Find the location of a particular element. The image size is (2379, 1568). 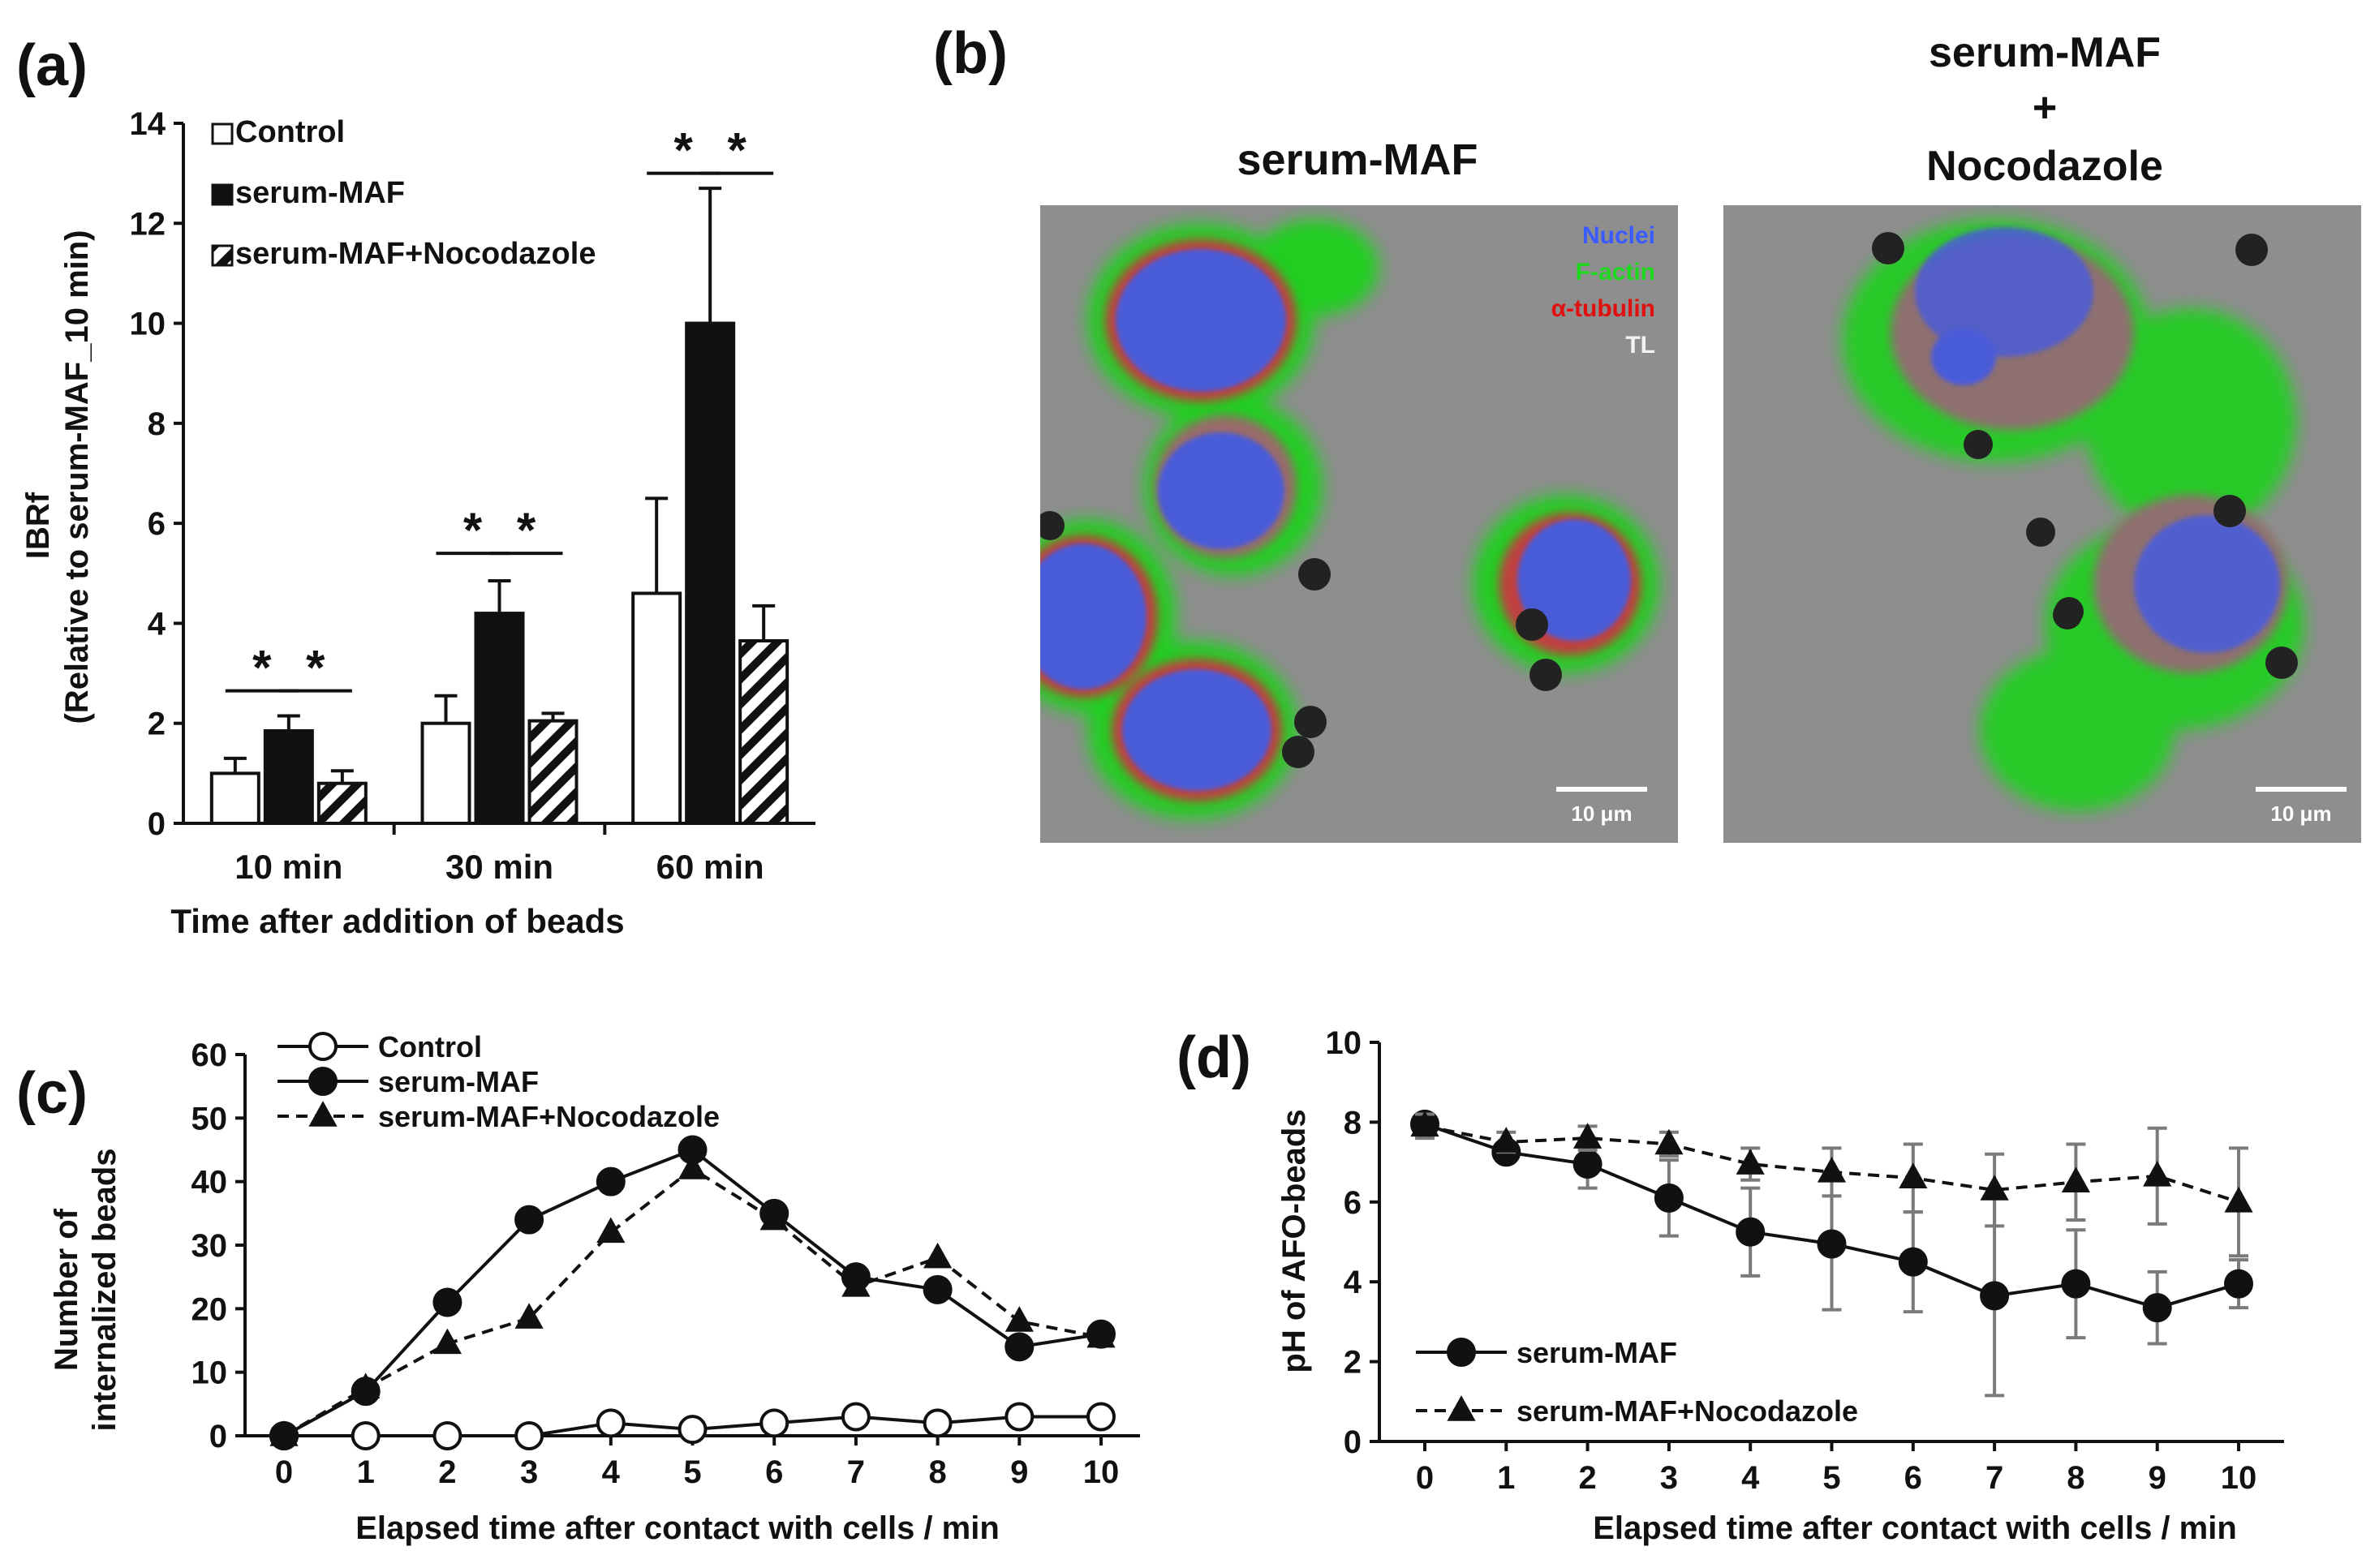

c-ytick-label: 50 is located at coordinates (209, 1118).